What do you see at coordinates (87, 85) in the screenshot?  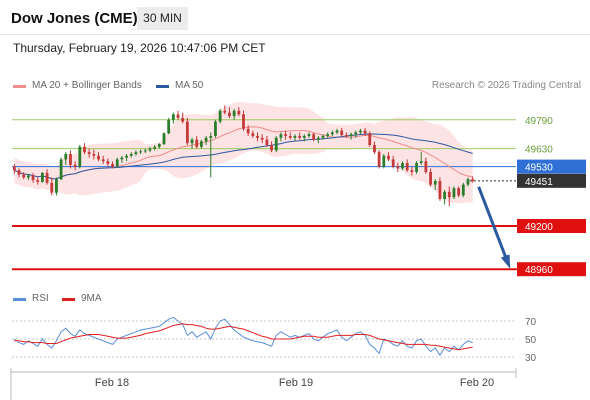 I see `legend-label-ma20: MA 20 + Bollinger Bands` at bounding box center [87, 85].